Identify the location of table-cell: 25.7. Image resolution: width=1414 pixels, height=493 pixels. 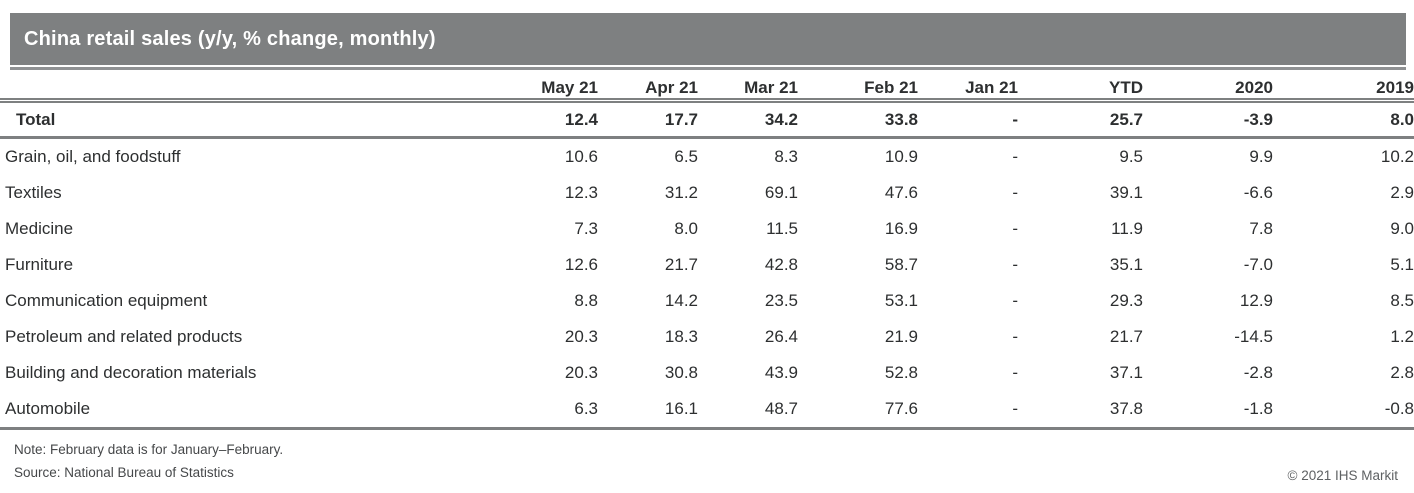
(1080, 119).